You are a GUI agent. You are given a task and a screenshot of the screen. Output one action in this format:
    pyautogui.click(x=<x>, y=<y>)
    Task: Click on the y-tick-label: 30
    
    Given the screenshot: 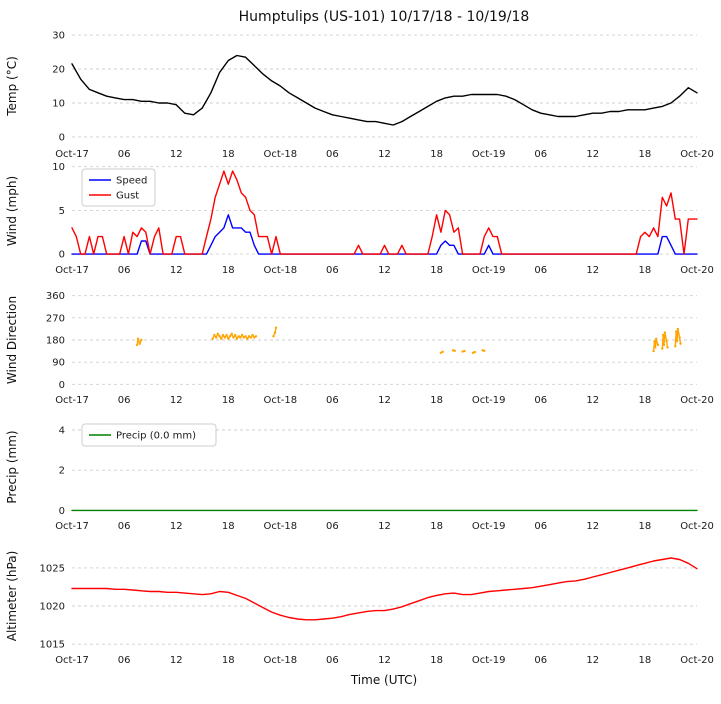 What is the action you would take?
    pyautogui.click(x=58, y=36)
    